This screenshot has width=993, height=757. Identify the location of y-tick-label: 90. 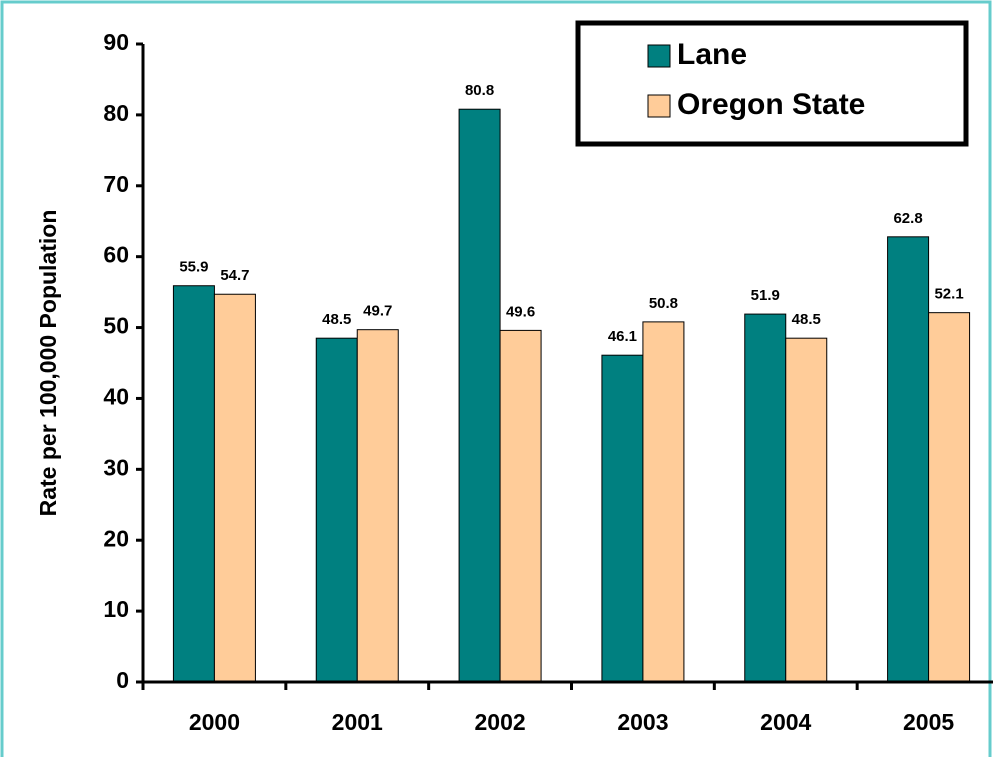
(116, 42).